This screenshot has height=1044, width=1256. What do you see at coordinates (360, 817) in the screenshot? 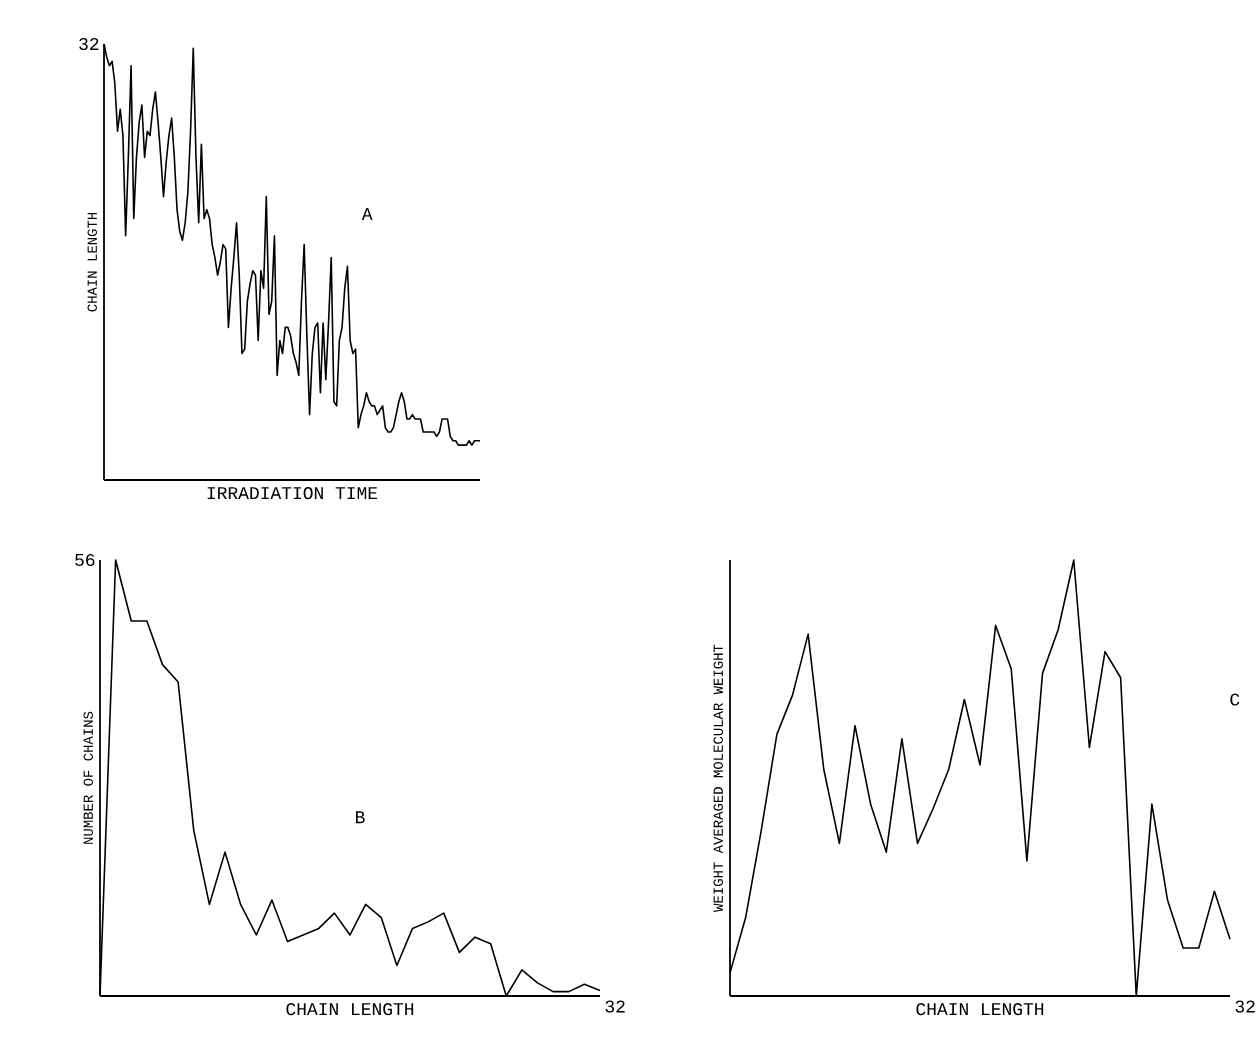
I see `annotation: B` at bounding box center [360, 817].